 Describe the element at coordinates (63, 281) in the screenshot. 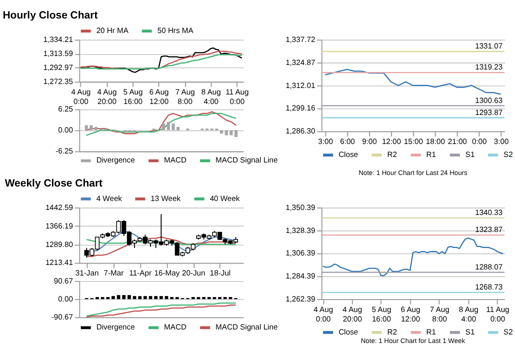

I see `y-tick-label: 90.67` at that location.